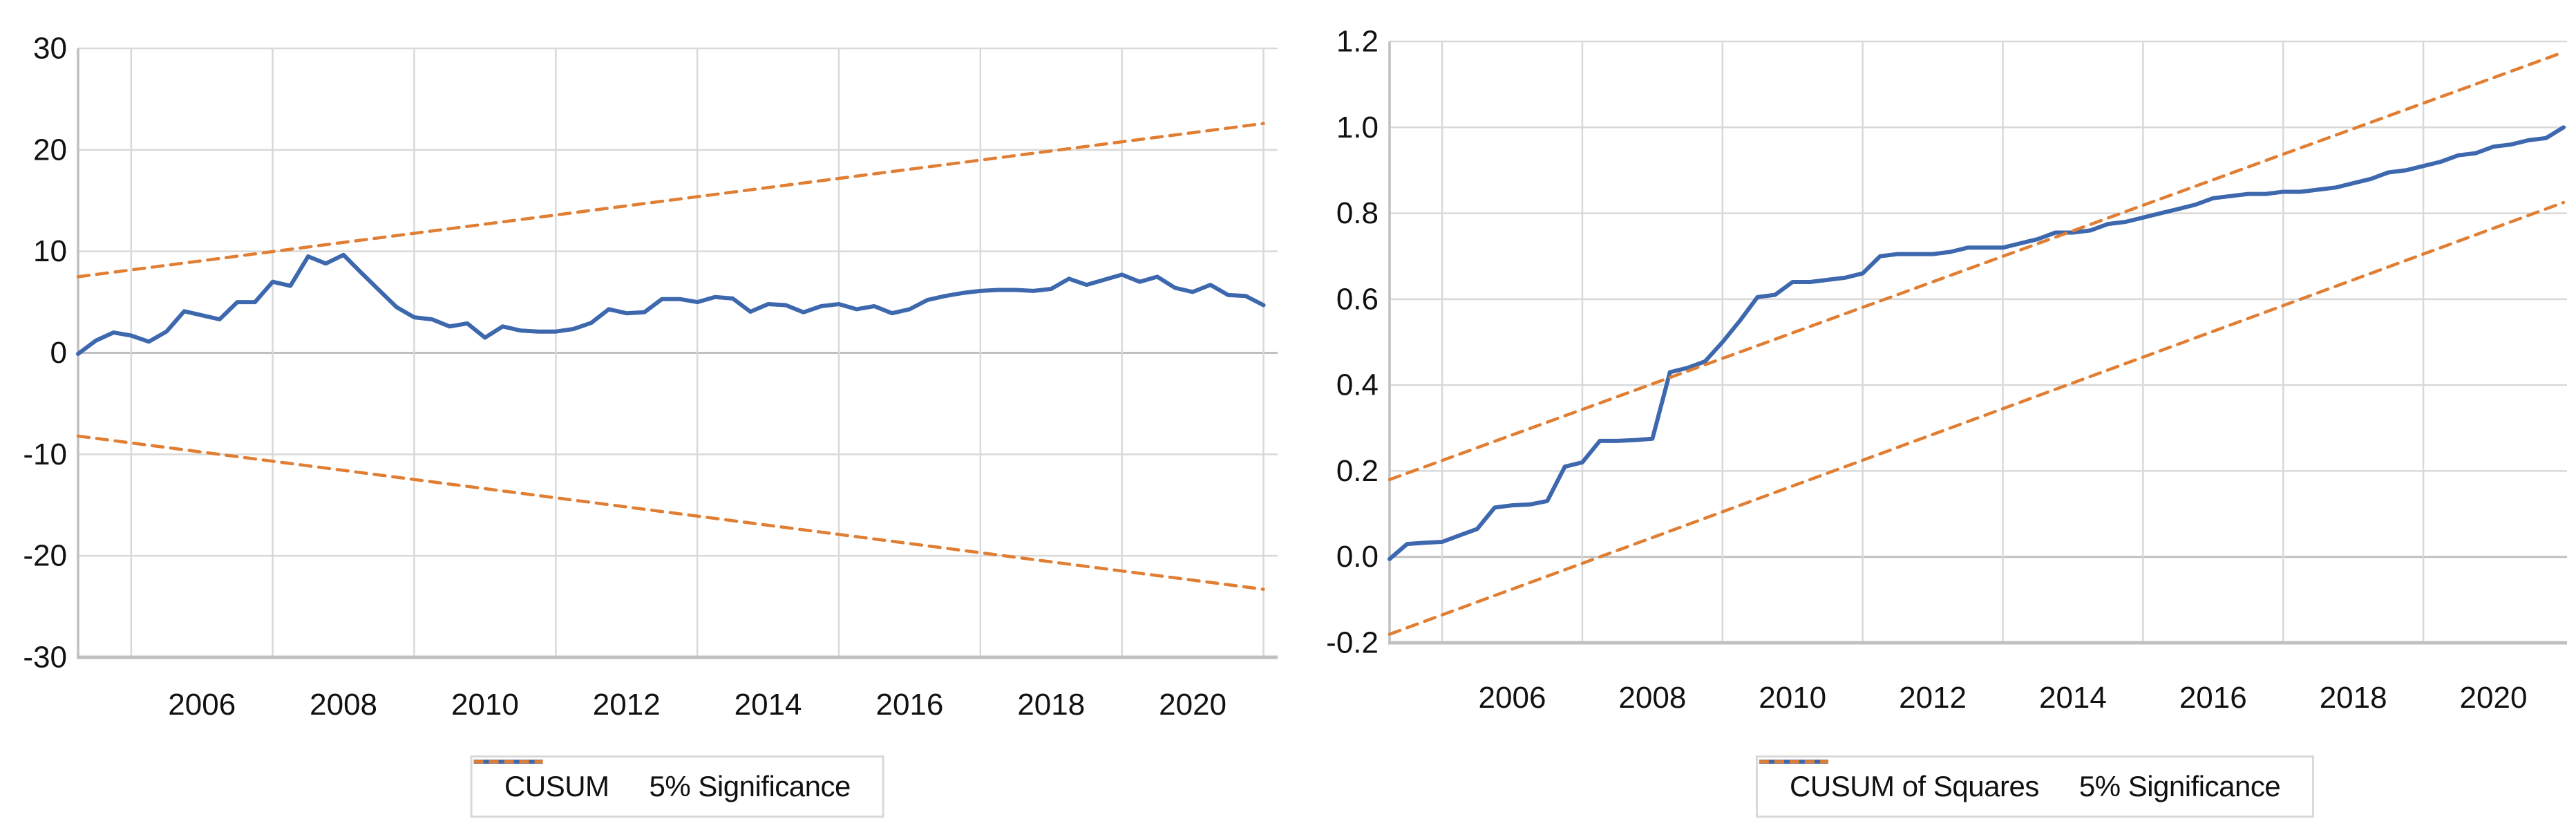 The width and height of the screenshot is (2576, 837). What do you see at coordinates (45, 658) in the screenshot?
I see `y-tick-label: -30` at bounding box center [45, 658].